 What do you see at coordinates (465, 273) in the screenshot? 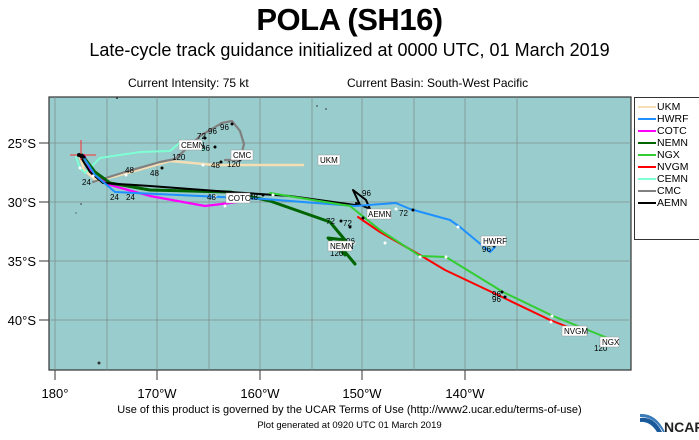
I see `track-nvgm` at bounding box center [465, 273].